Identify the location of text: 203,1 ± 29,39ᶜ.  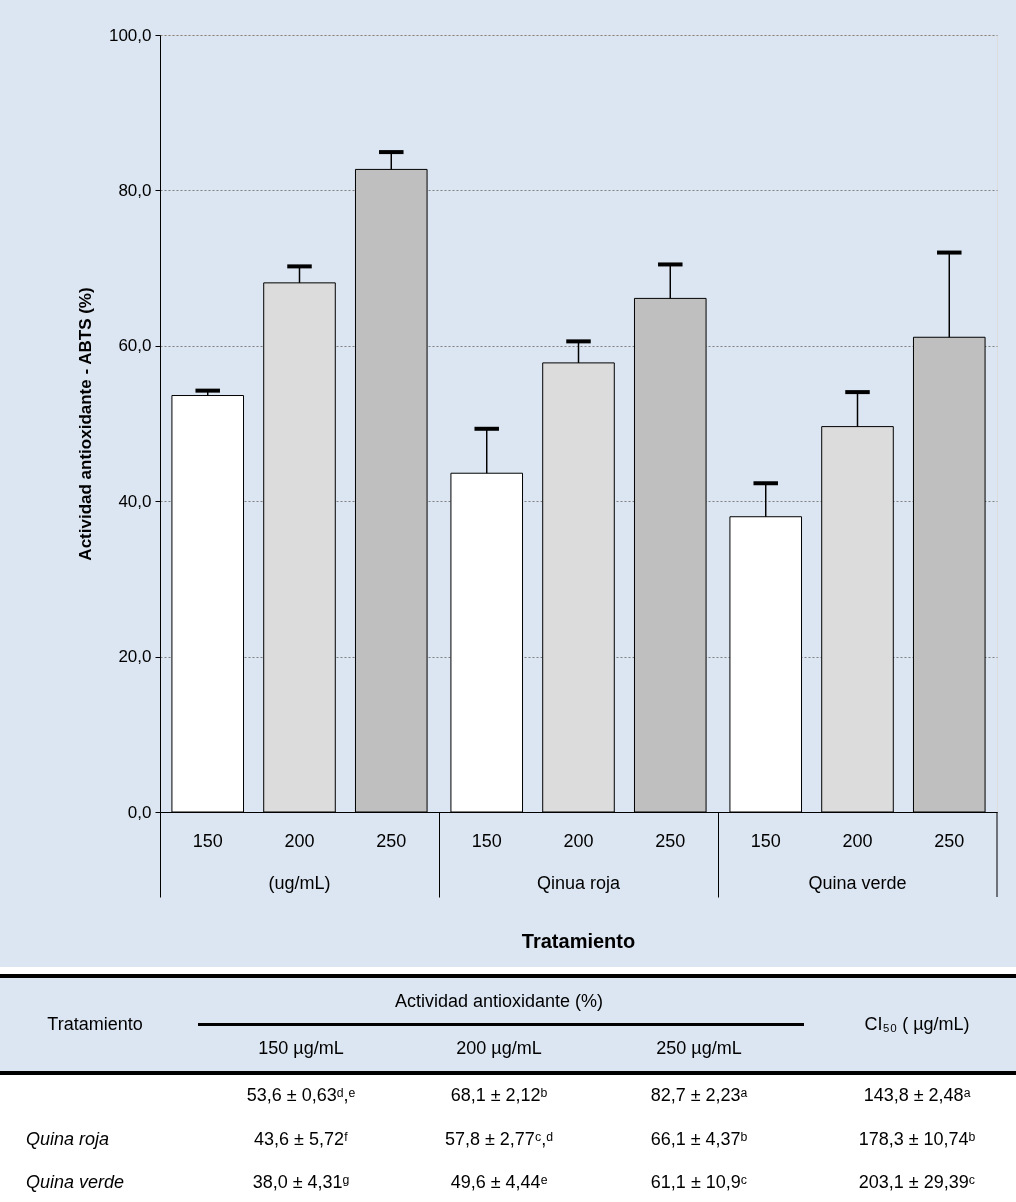
(917, 1182).